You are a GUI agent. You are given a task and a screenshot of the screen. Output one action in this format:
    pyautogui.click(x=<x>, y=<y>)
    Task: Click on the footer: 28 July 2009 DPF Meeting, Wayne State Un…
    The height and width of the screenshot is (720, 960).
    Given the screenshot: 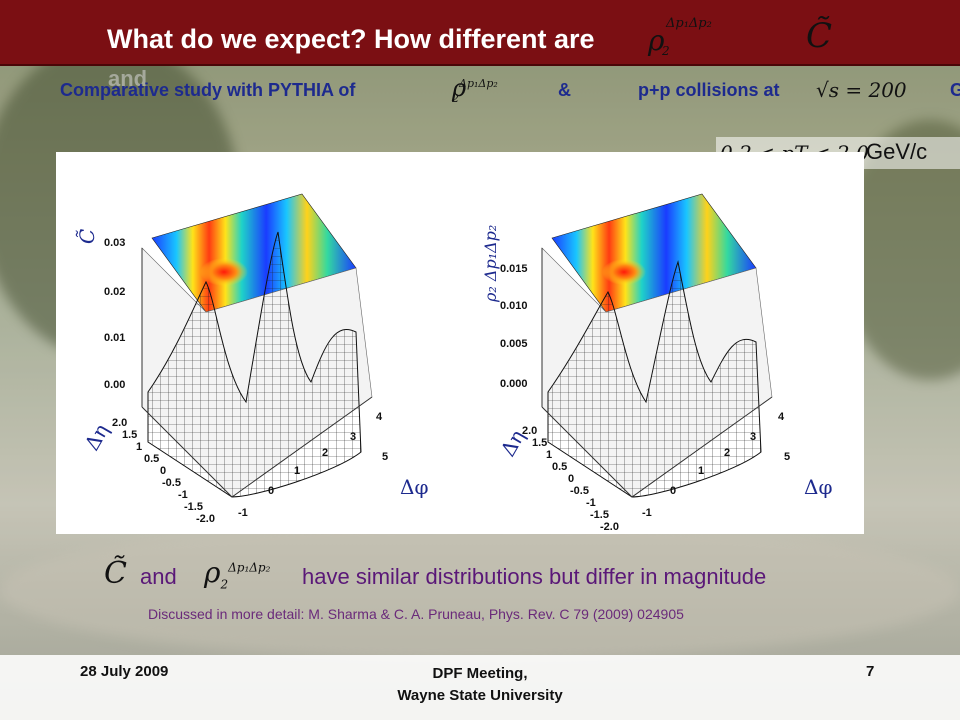 What is the action you would take?
    pyautogui.click(x=480, y=687)
    